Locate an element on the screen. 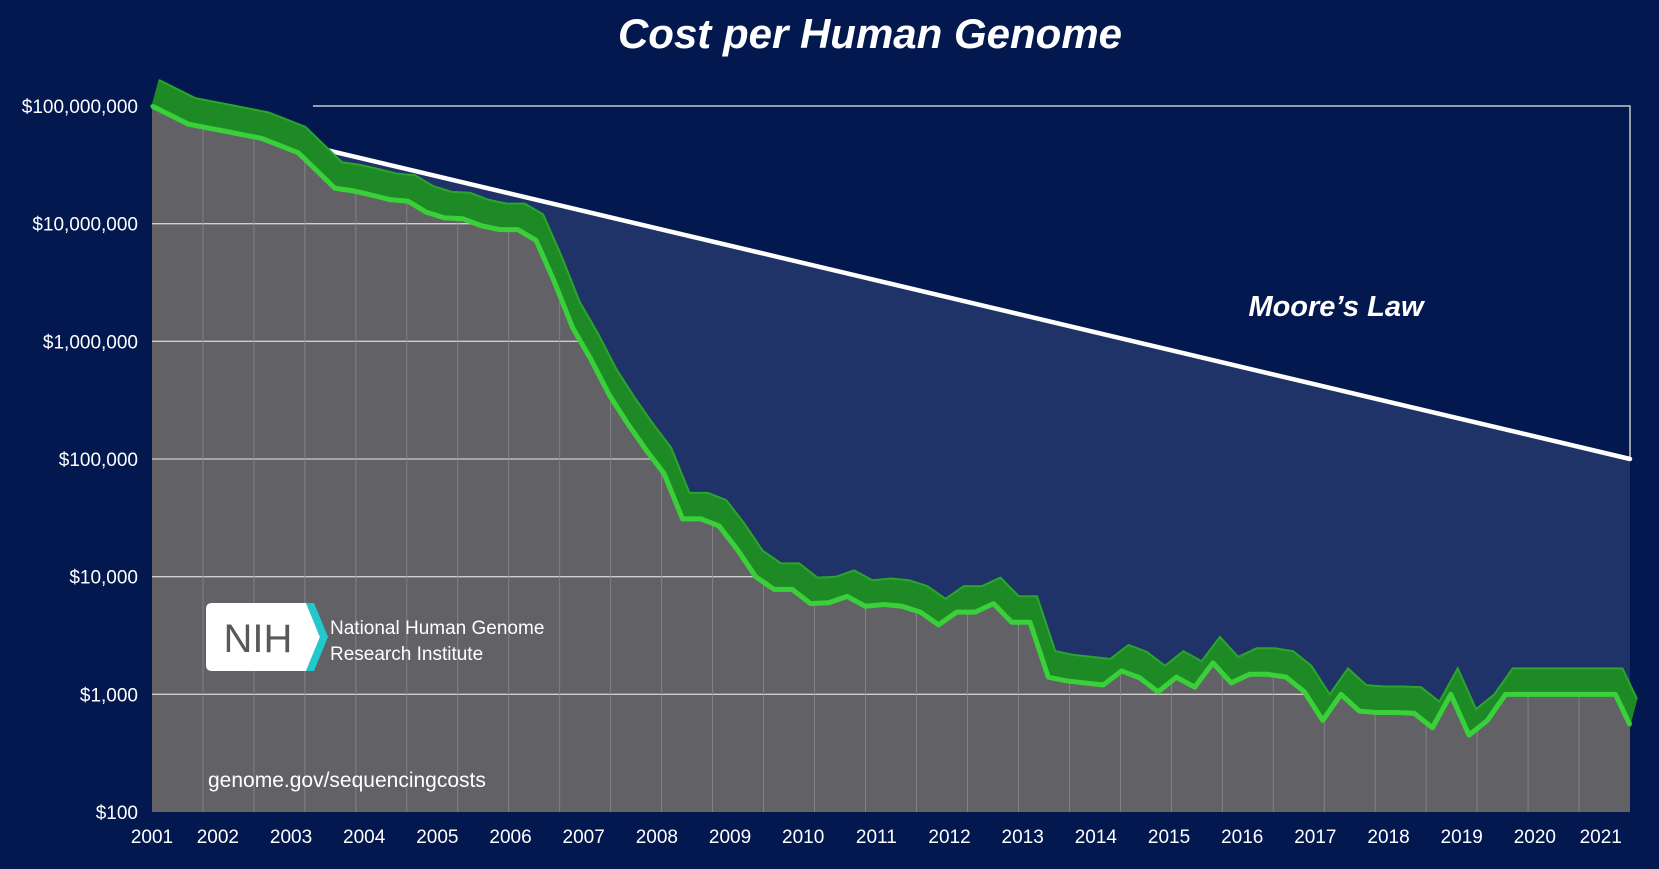  x-tick-label: 2006 is located at coordinates (510, 837).